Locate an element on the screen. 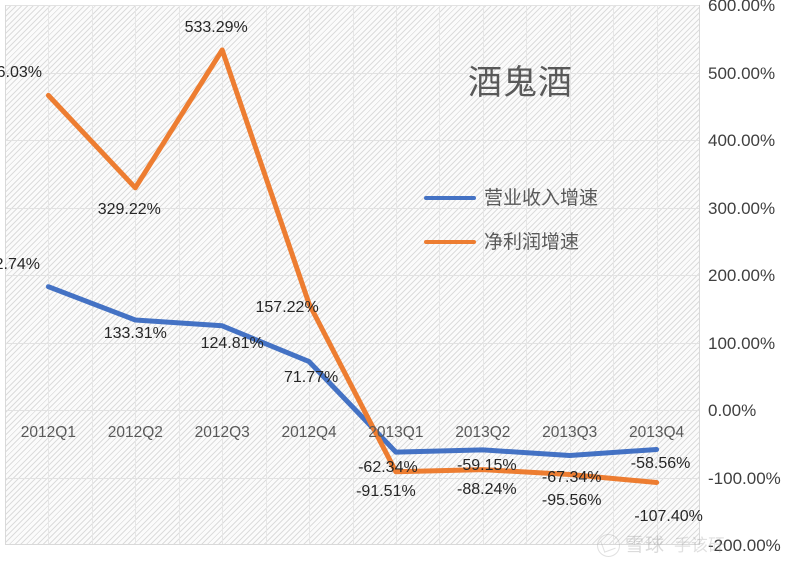 The image size is (800, 577). data-label: 133.31% is located at coordinates (135, 333).